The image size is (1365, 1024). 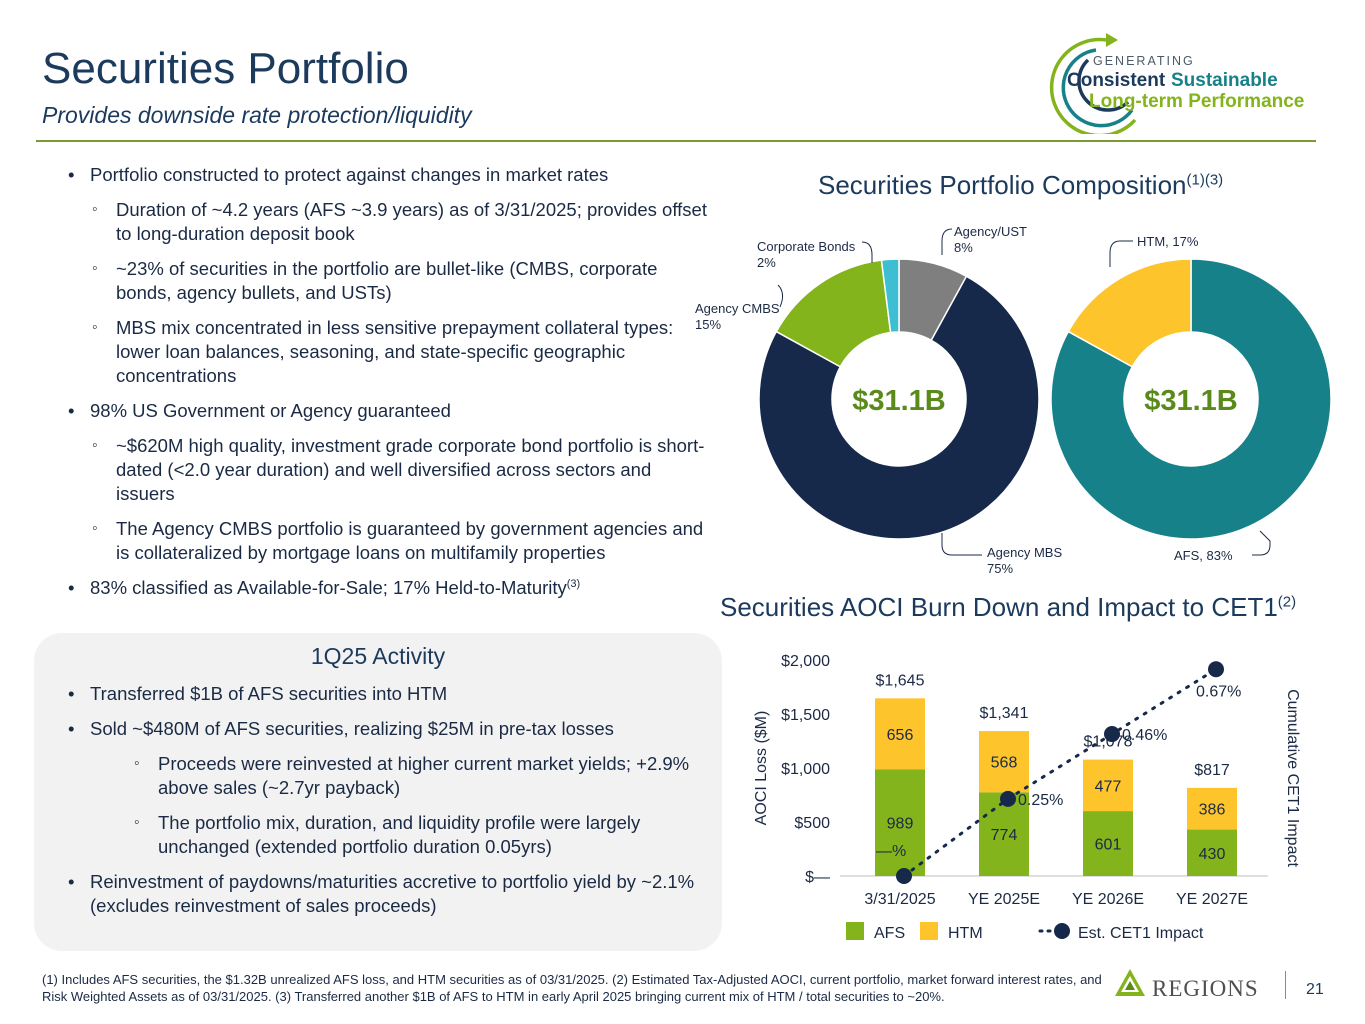 I want to click on bar-afs-label: 601, so click(x=1108, y=845).